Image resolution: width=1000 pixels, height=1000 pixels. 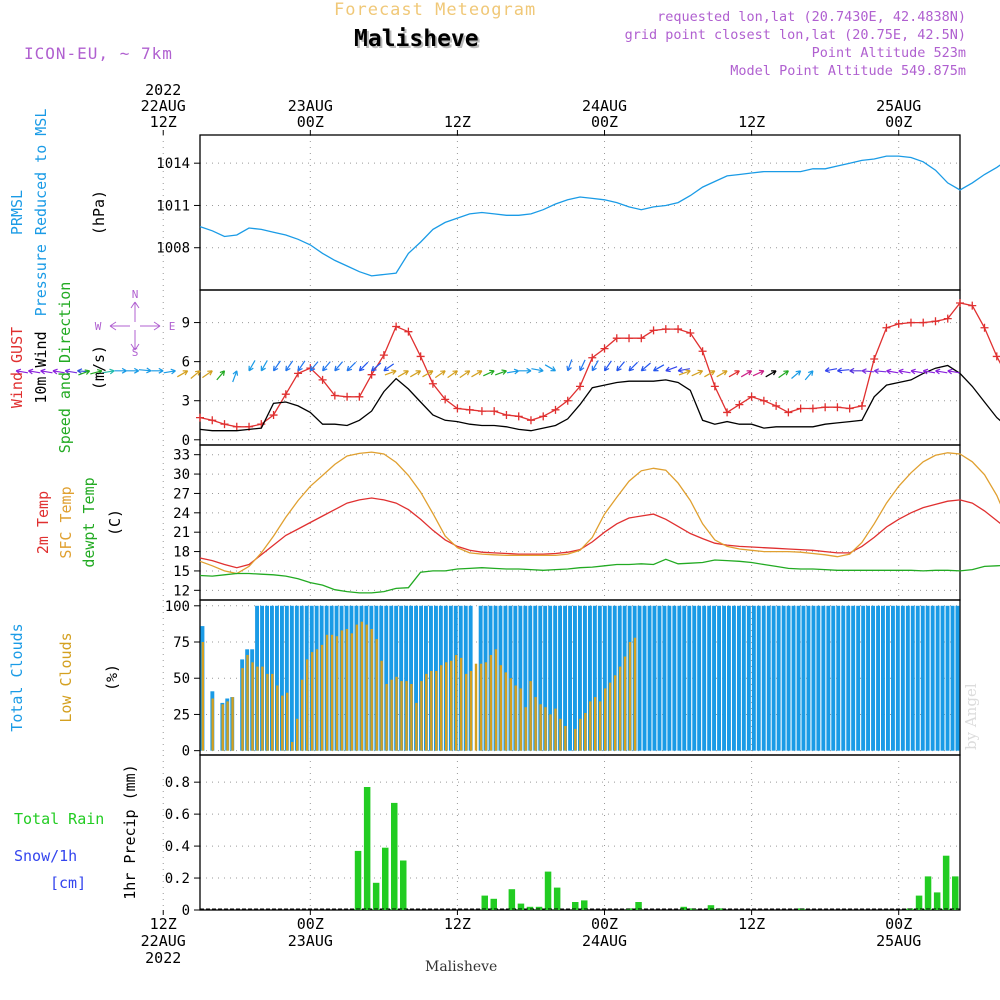 What do you see at coordinates (599, 513) in the screenshot?
I see `series-temperature-sfc` at bounding box center [599, 513].